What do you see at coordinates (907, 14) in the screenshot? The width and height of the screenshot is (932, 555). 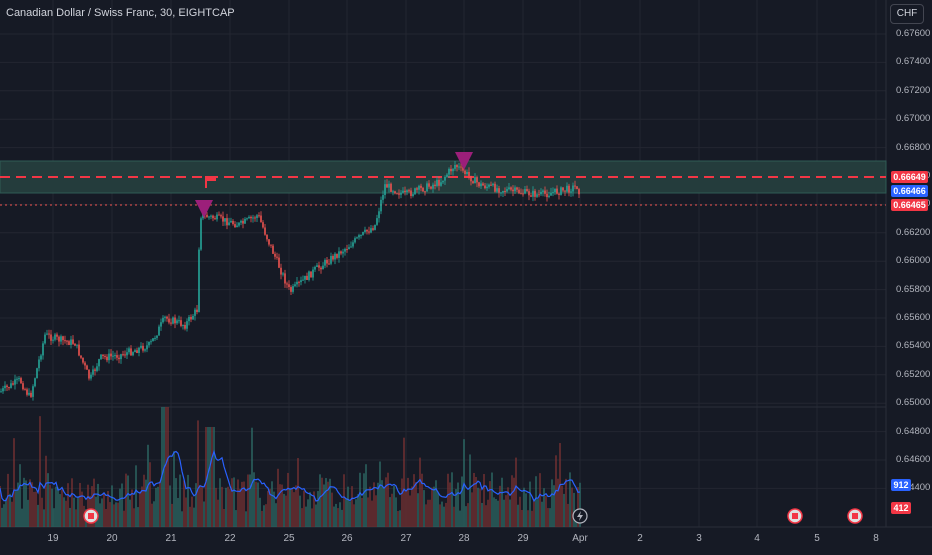 I see `currency-button: CHF` at bounding box center [907, 14].